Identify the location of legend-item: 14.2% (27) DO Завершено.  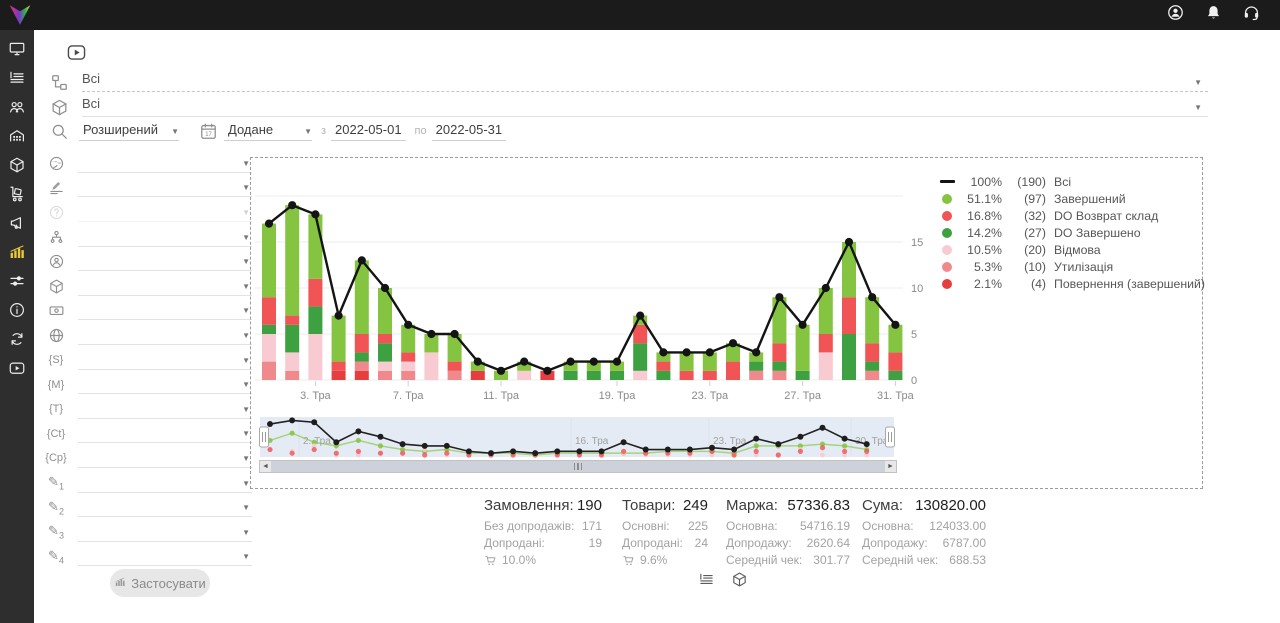
(1072, 232).